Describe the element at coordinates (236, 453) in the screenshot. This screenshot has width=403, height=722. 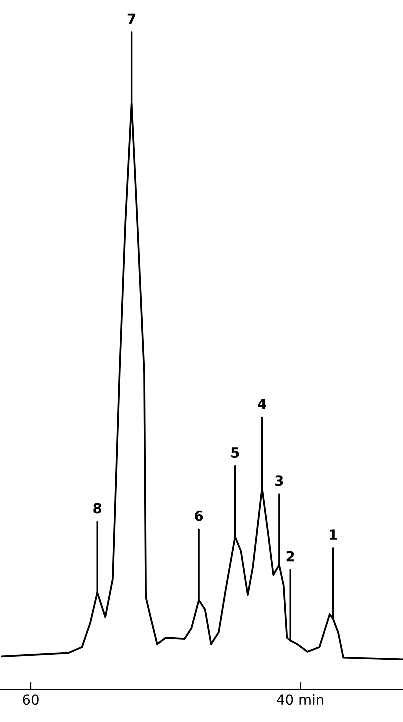
I see `annotation: 5` at that location.